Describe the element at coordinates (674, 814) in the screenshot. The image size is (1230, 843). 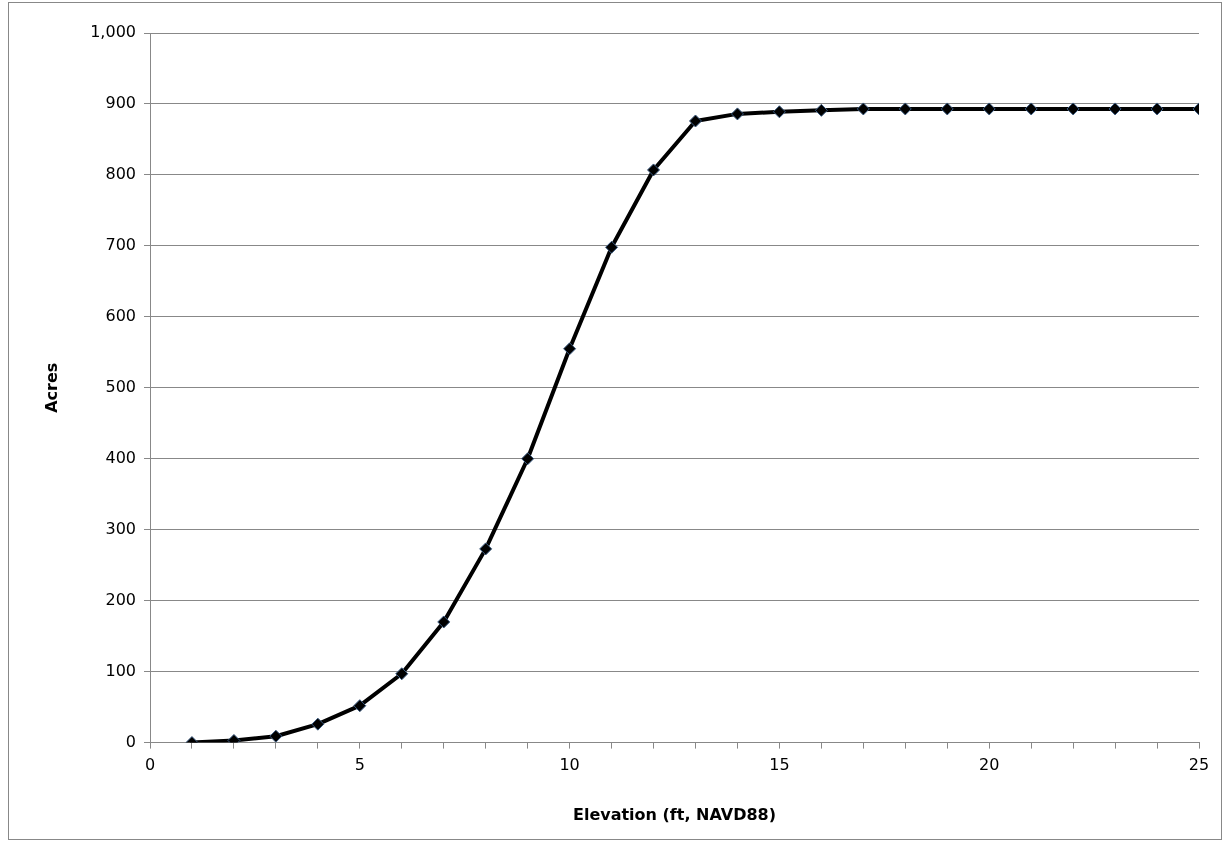
I see `x-axis-title: Elevation (ft, NAVD88)` at that location.